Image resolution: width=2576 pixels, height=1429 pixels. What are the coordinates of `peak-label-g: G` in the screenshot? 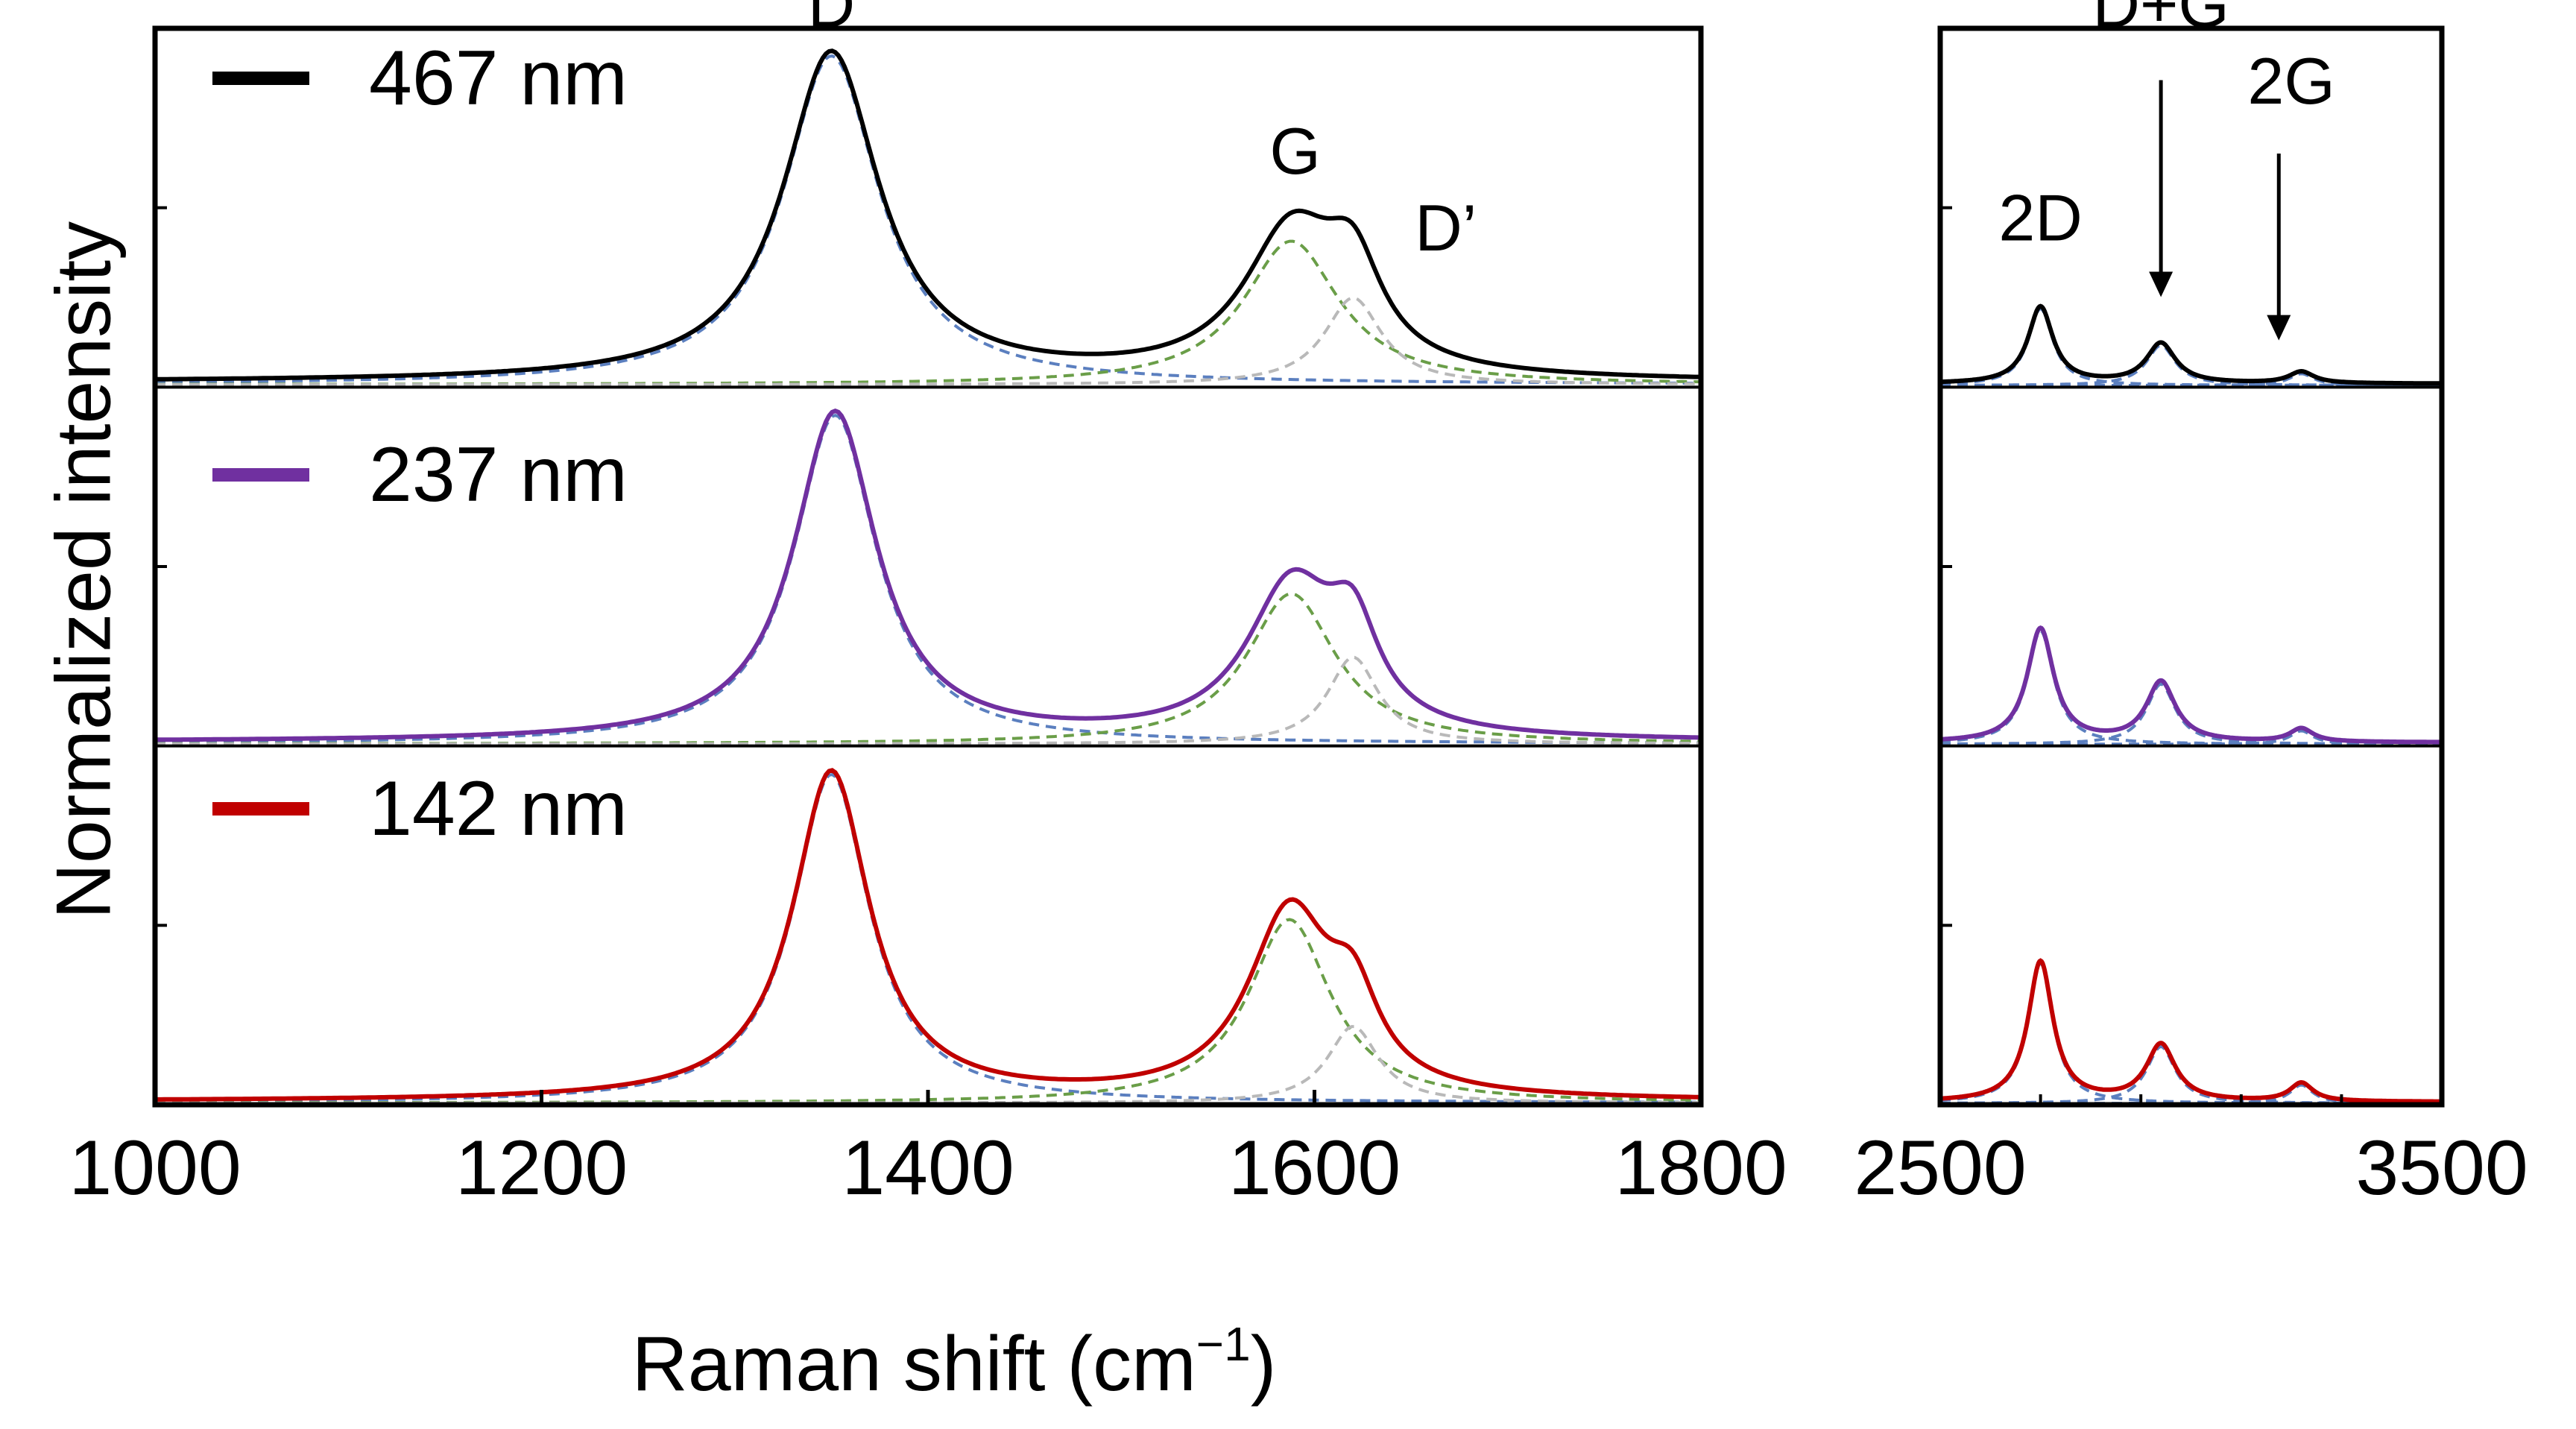 It's located at (1294, 151).